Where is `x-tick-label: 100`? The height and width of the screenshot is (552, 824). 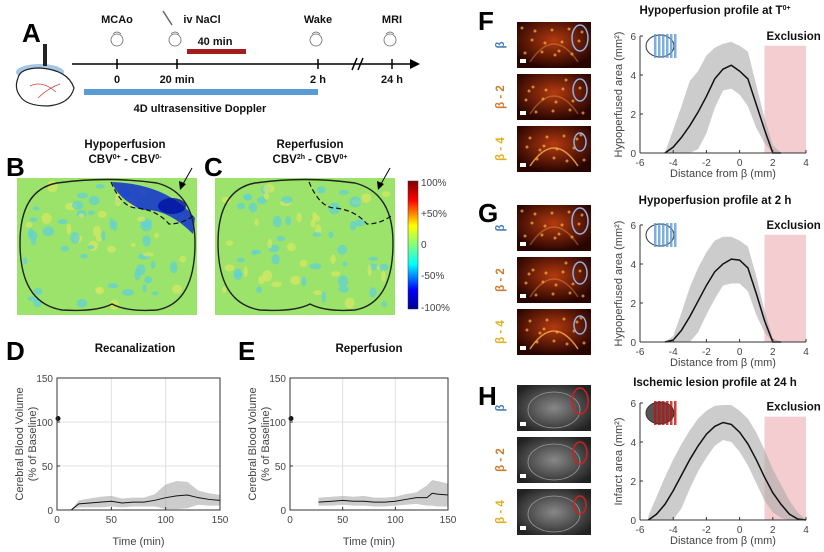
x-tick-label: 100 is located at coordinates (395, 520).